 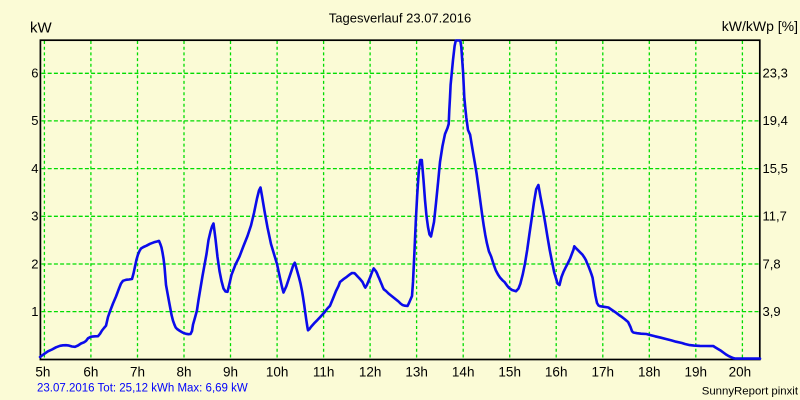 What do you see at coordinates (324, 372) in the screenshot?
I see `svg-text: 11h` at bounding box center [324, 372].